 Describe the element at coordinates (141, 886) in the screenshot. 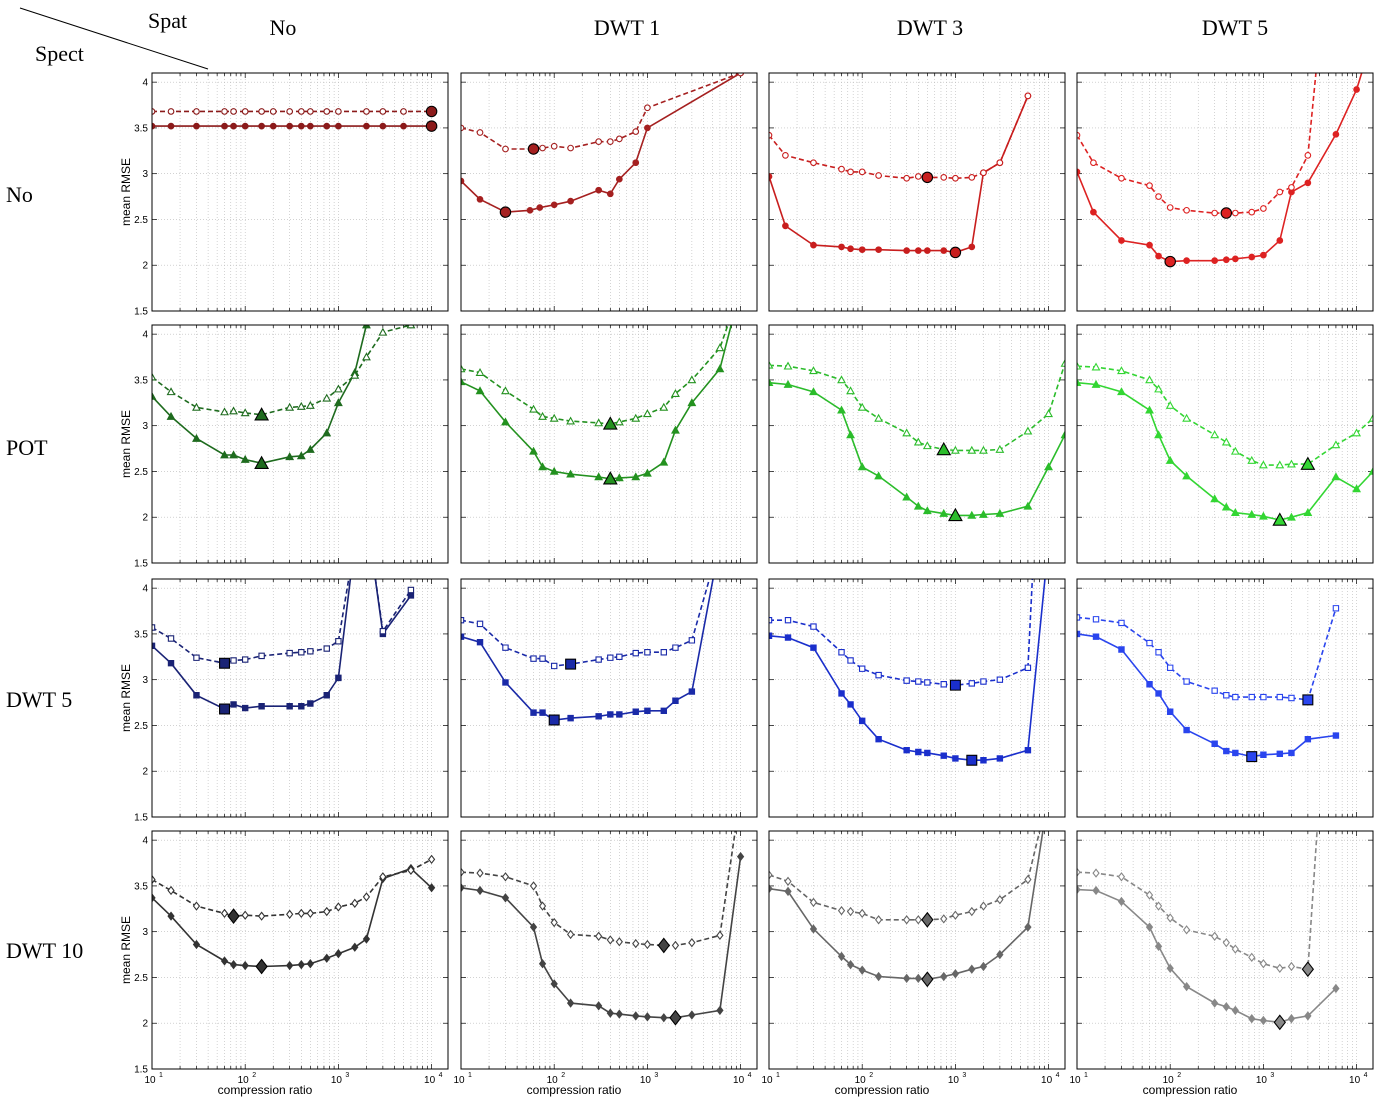

I see `y-tick-label: 3.5` at that location.